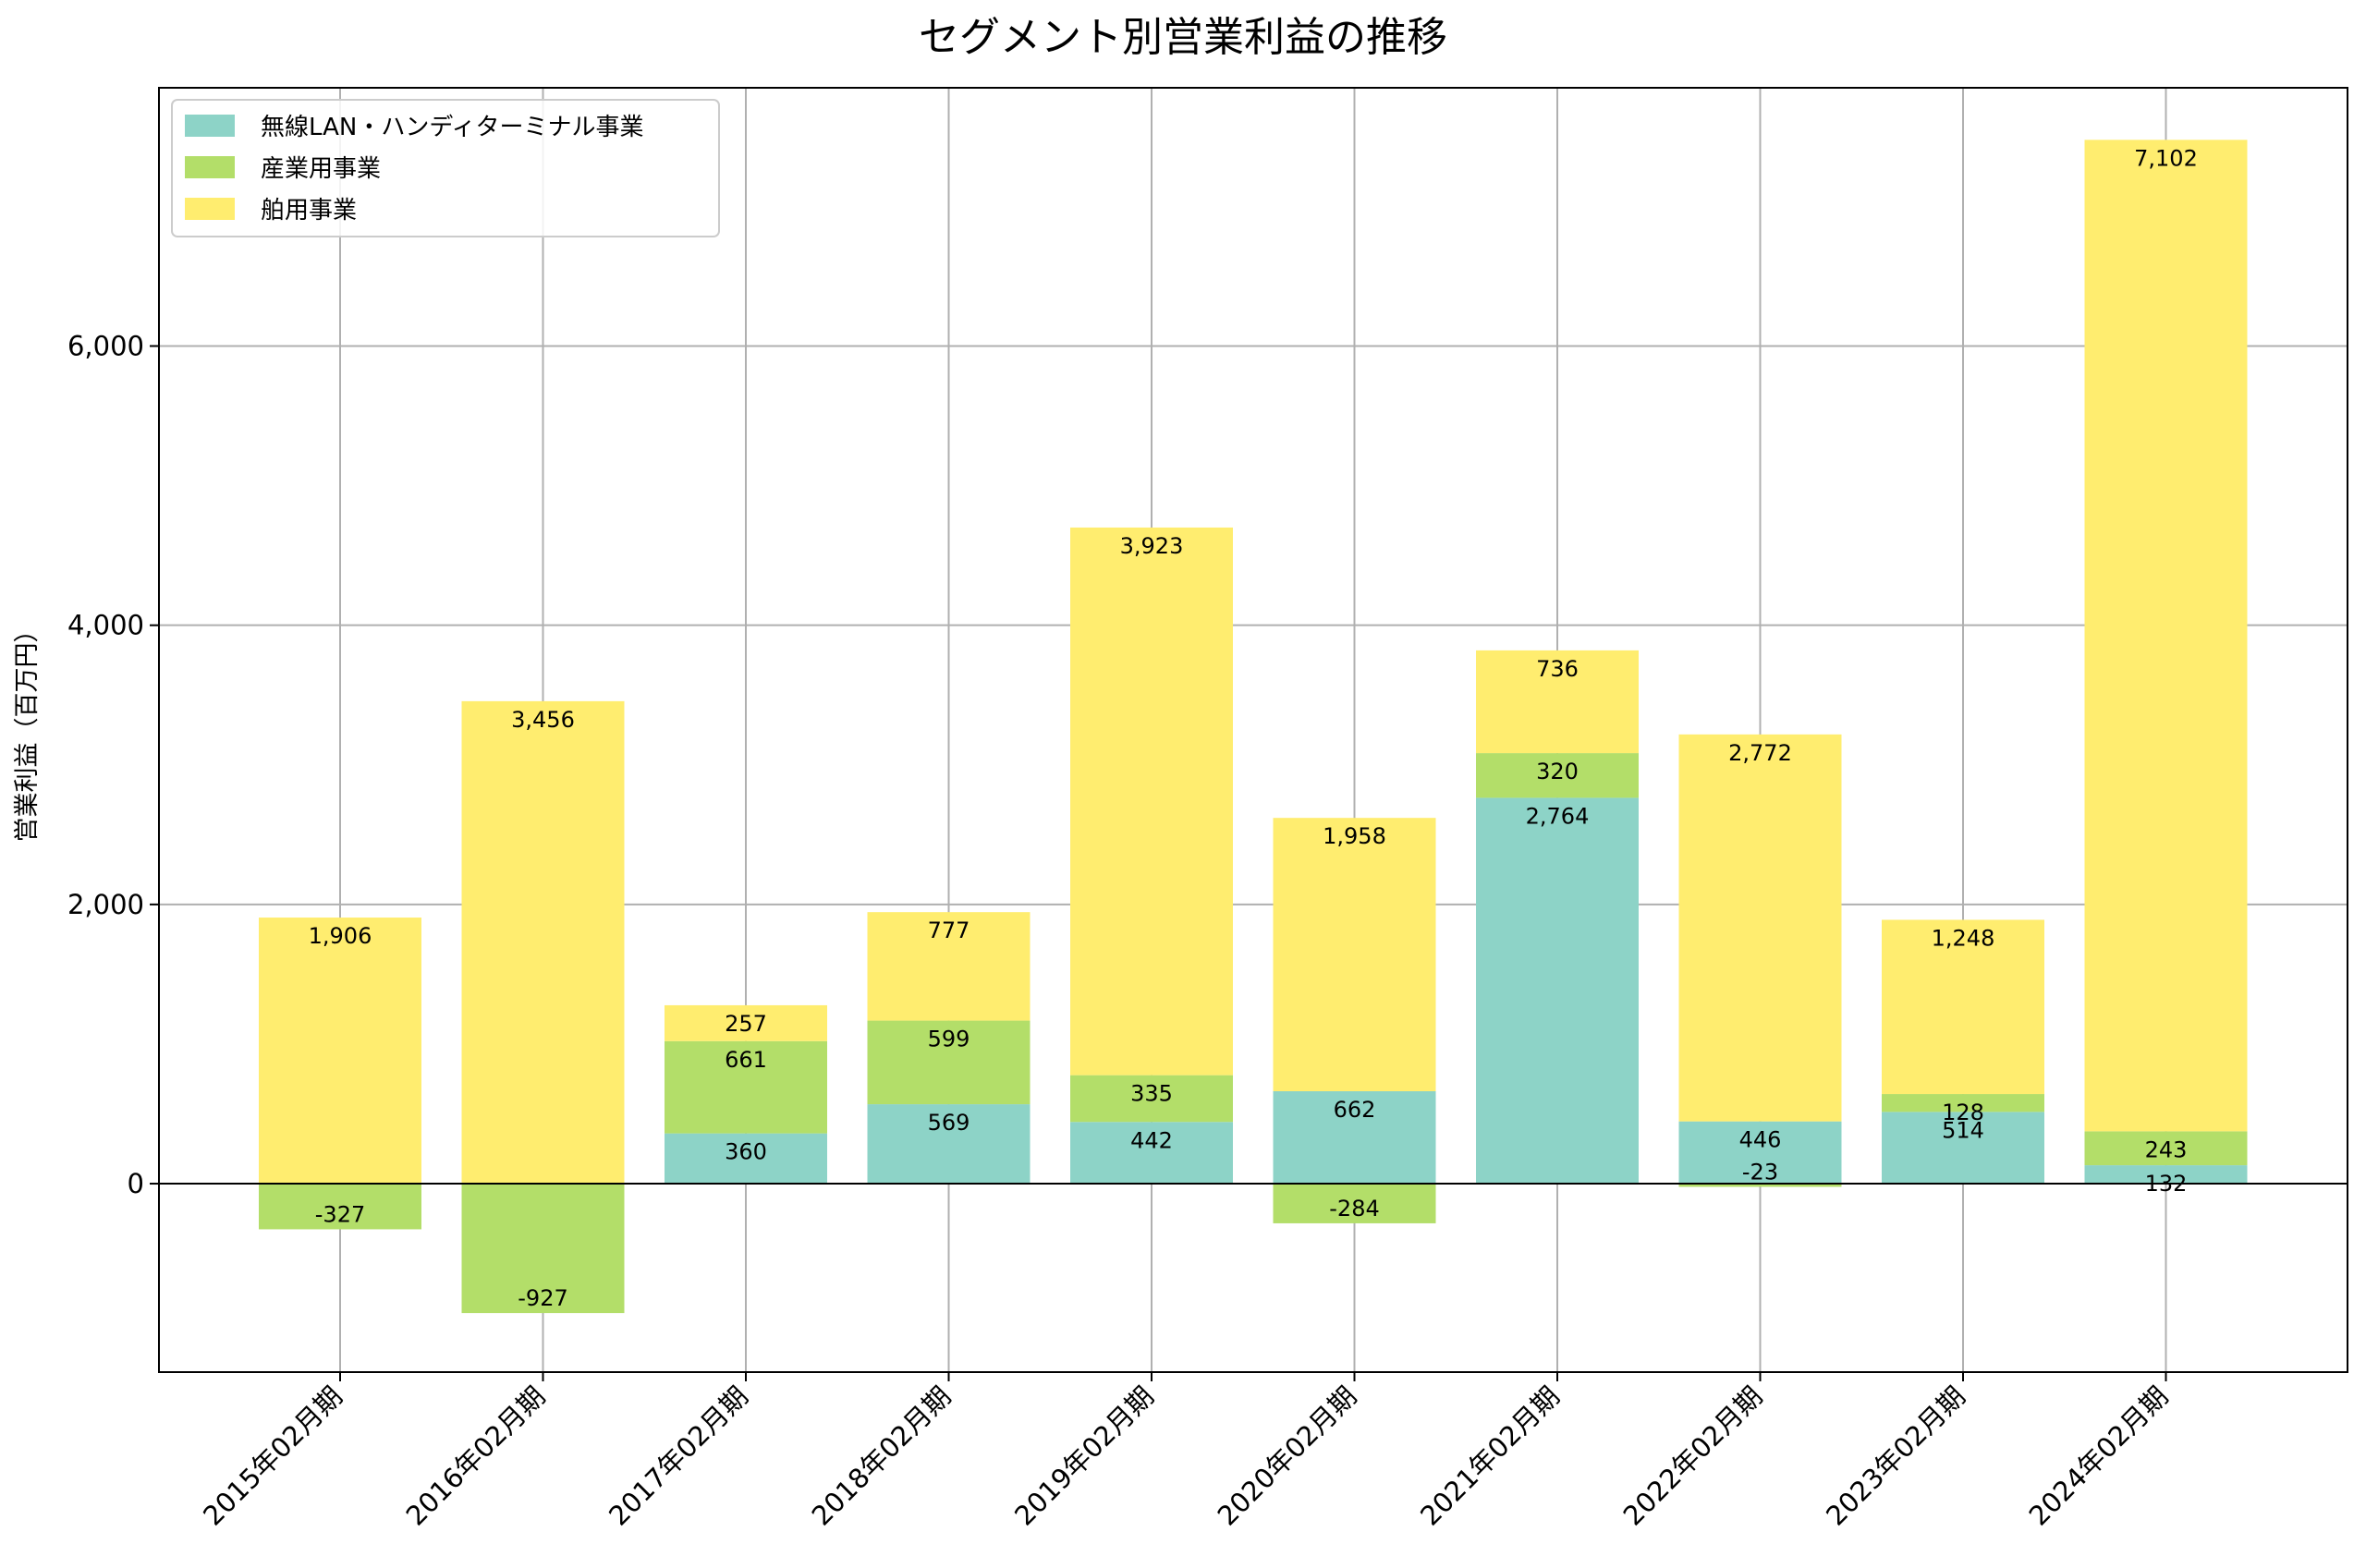 This screenshot has width=2366, height=1568. Describe the element at coordinates (1963, 1112) in the screenshot. I see `data-label: 128` at that location.